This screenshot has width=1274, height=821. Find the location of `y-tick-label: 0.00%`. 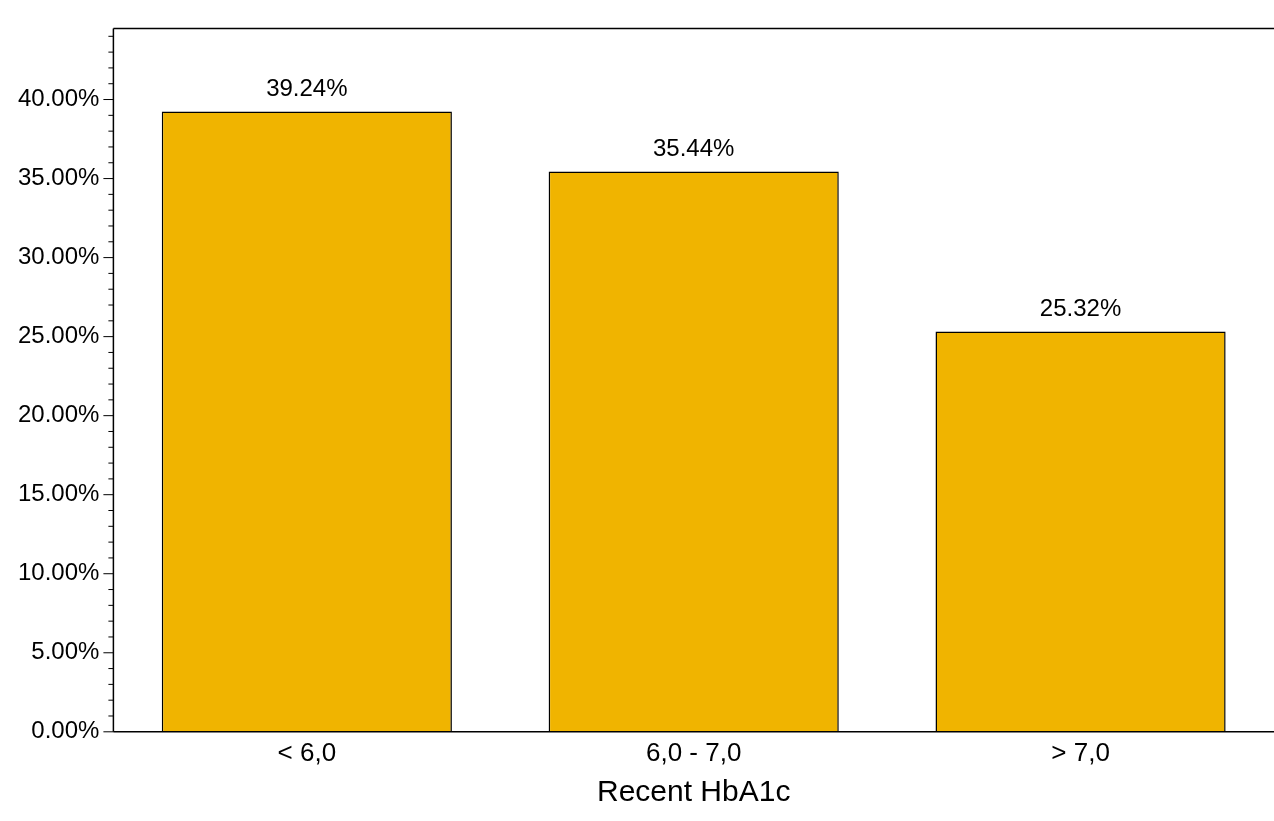

y-tick-label: 0.00% is located at coordinates (65, 730).